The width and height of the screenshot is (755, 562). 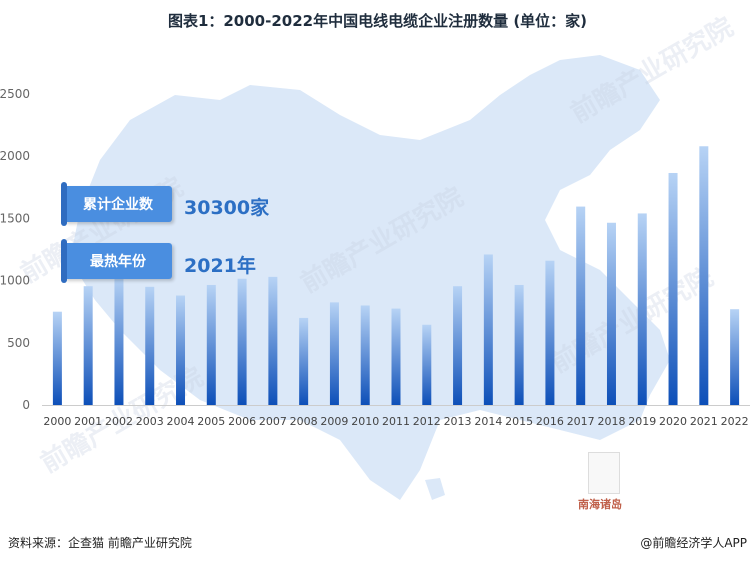 I want to click on bar-2014, so click(x=488, y=329).